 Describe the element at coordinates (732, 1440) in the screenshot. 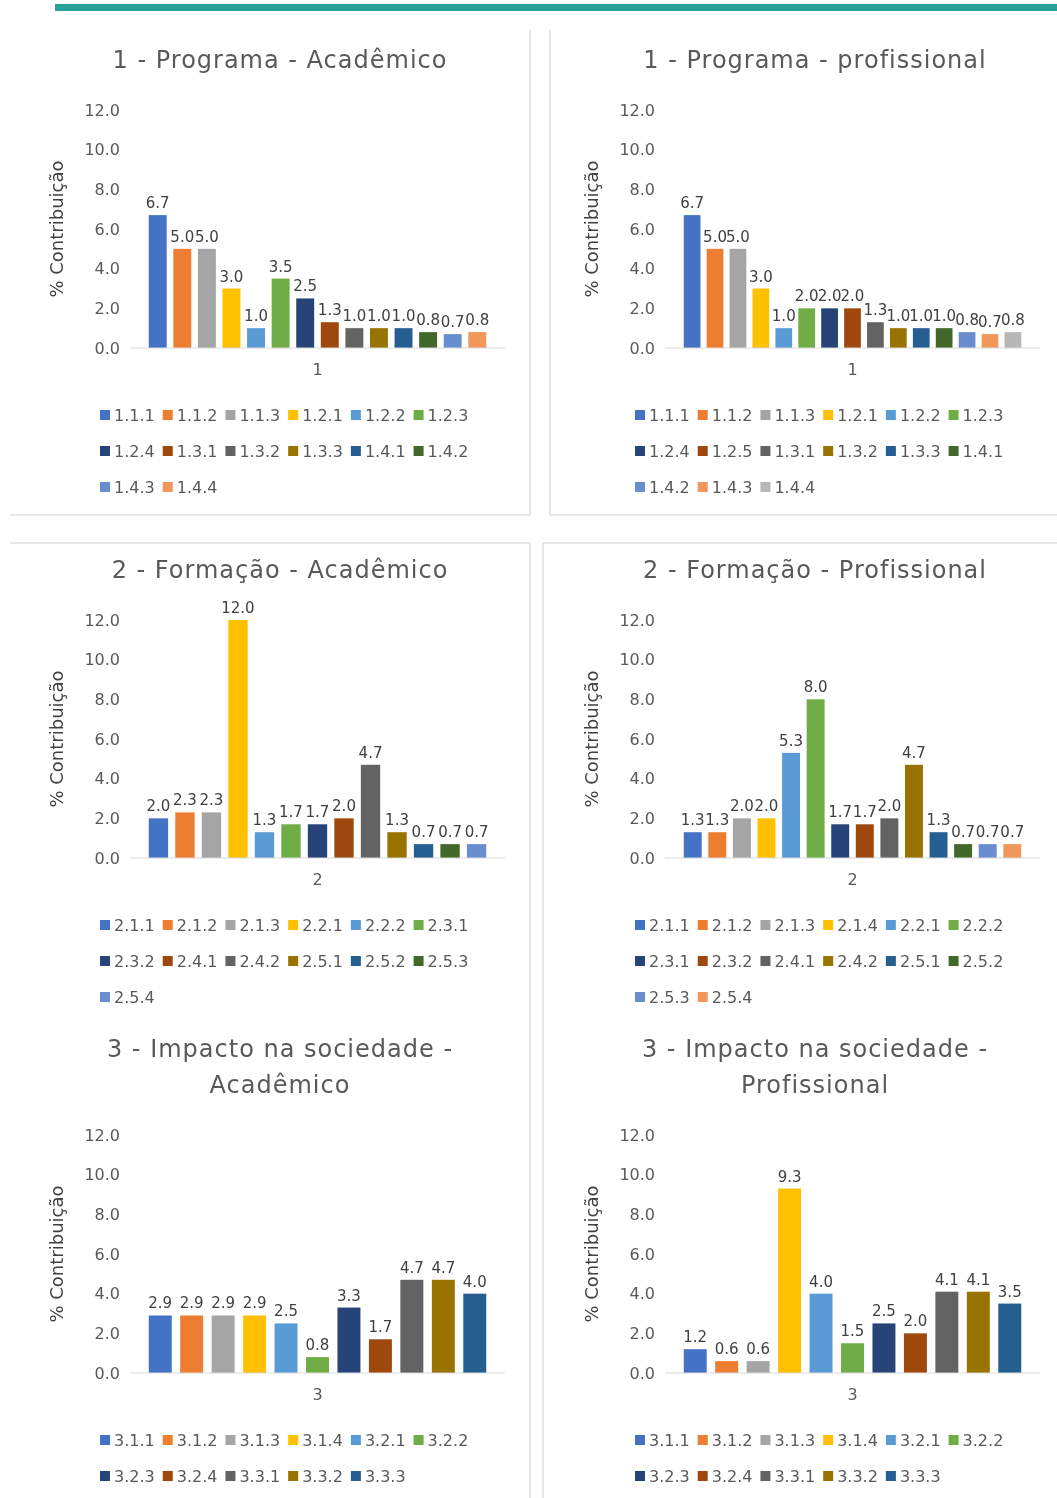

I see `legend-label: 3.1.2` at that location.